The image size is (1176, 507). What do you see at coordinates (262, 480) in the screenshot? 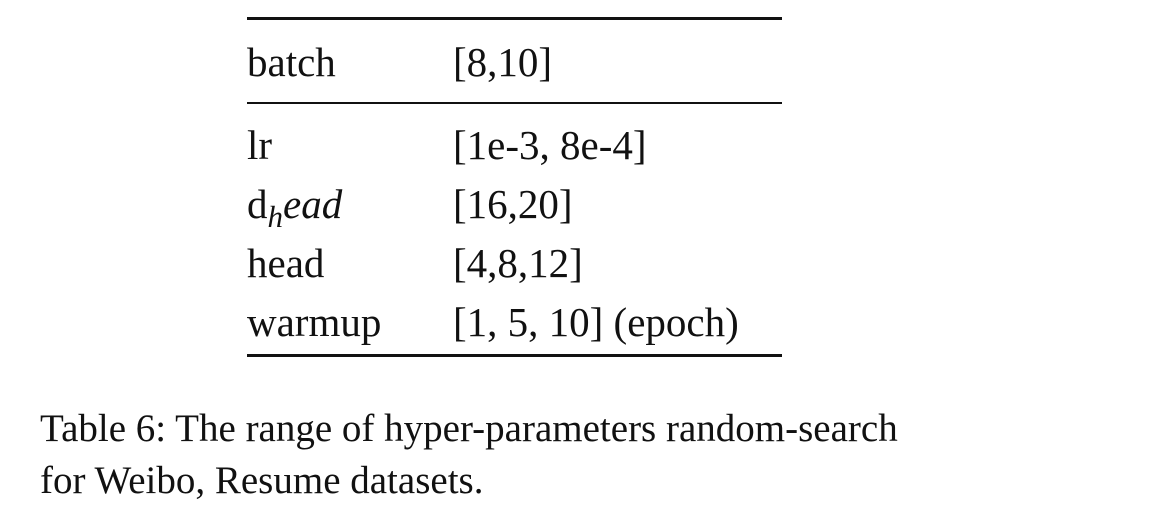
I see `caption-line-2: for Weibo, Resume datasets.` at bounding box center [262, 480].